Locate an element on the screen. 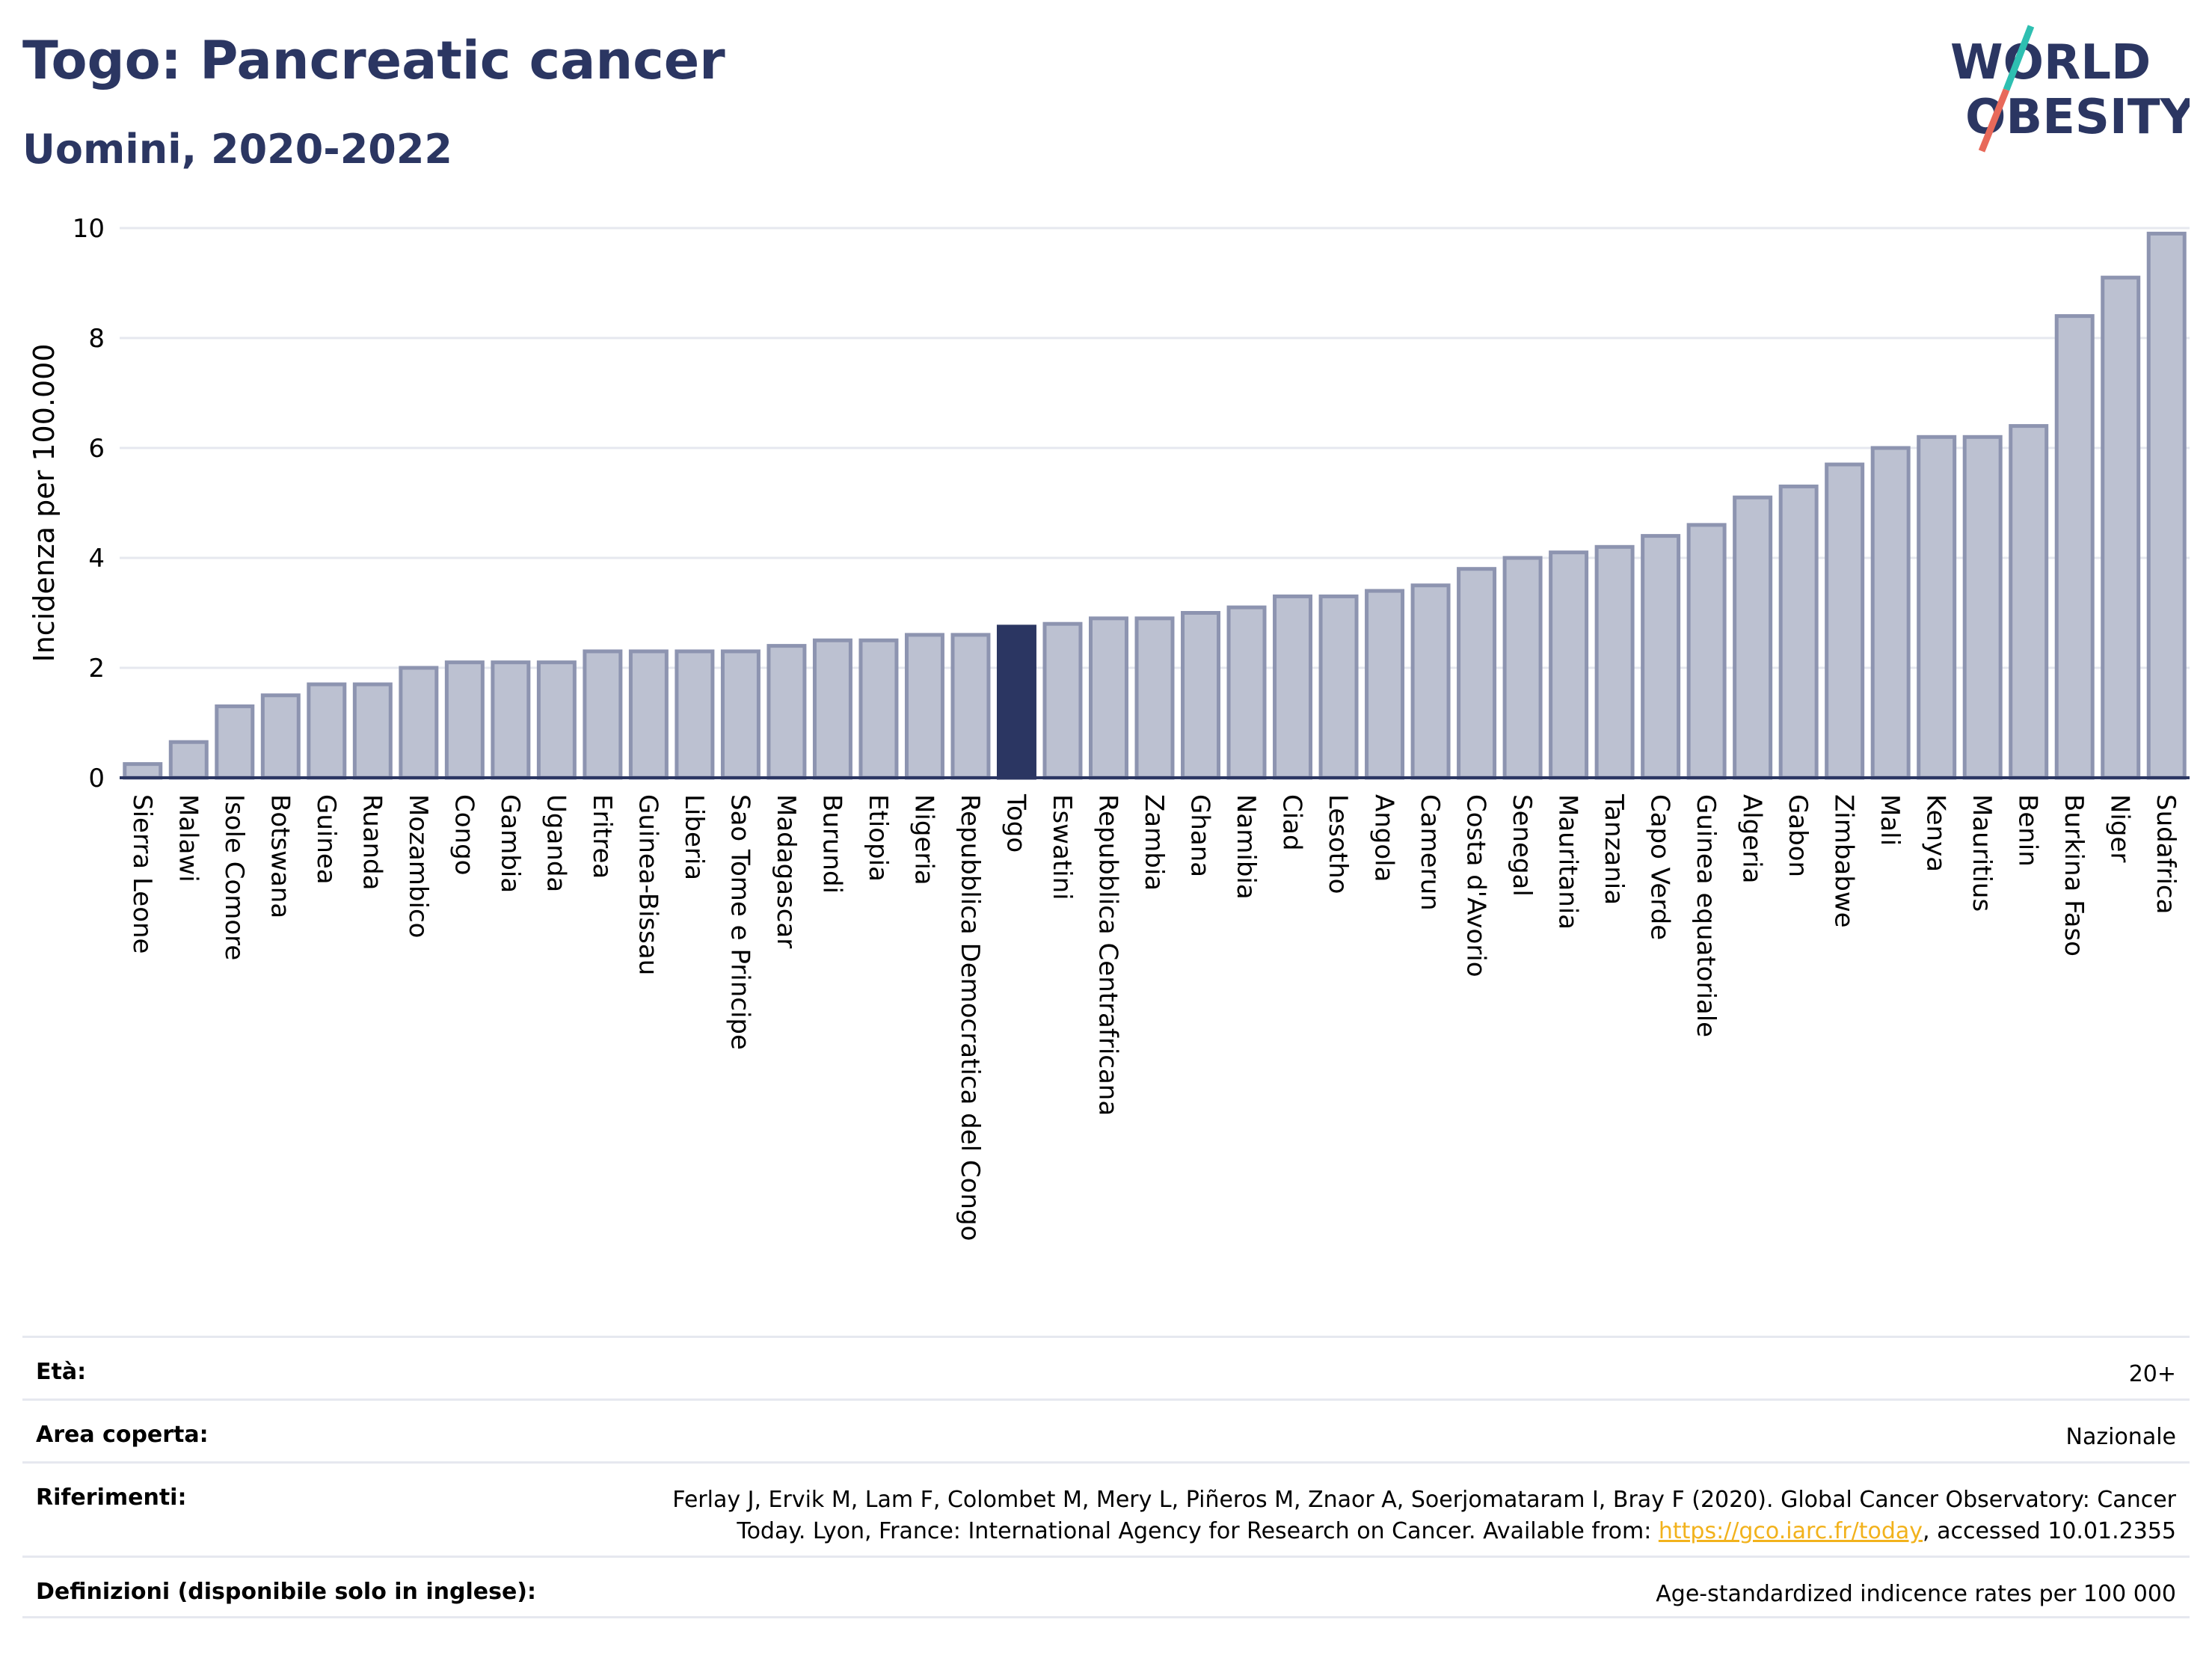  x-tick-label: Gabon is located at coordinates (1798, 835).